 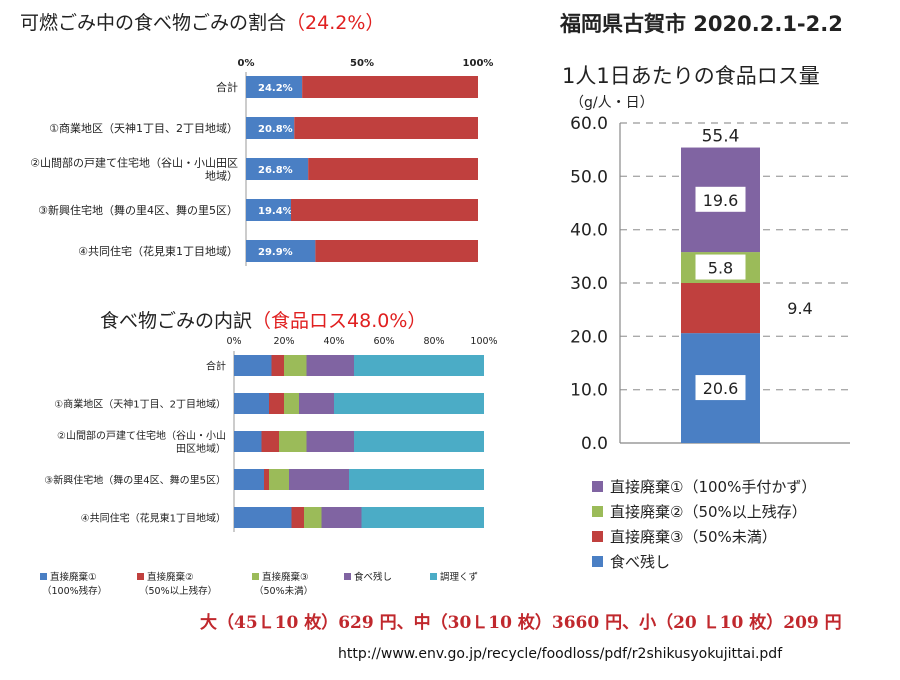 What do you see at coordinates (202, 21) in the screenshot?
I see `chart1-title: 可燃ごみ中の食べ物ごみの割合（24.2%）` at bounding box center [202, 21].